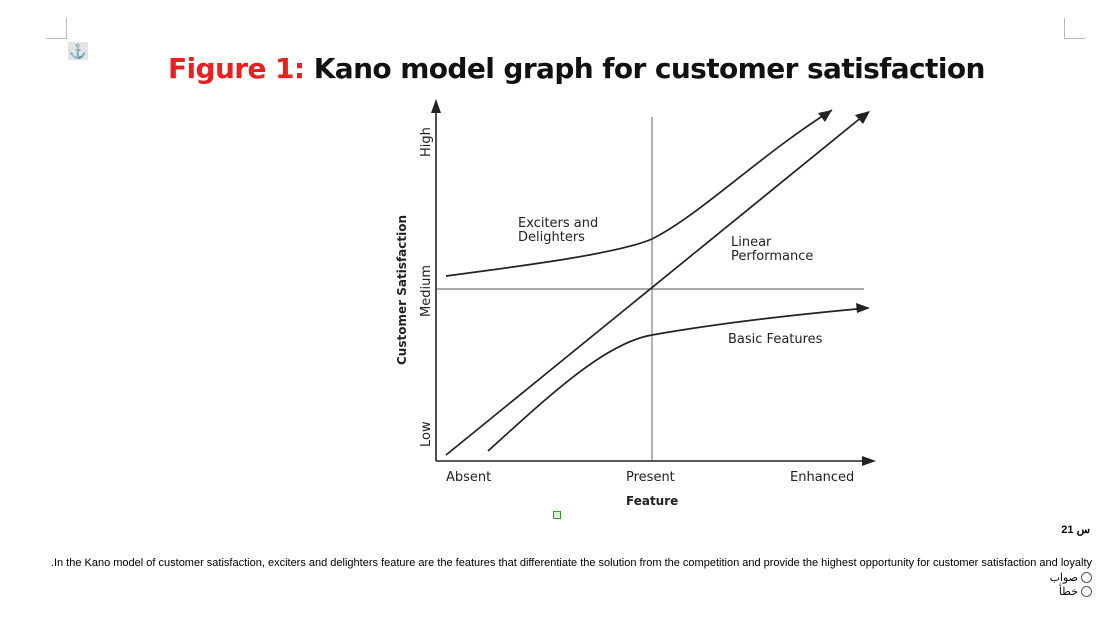 The width and height of the screenshot is (1100, 638). What do you see at coordinates (557, 515) in the screenshot?
I see `resize-handle` at bounding box center [557, 515].